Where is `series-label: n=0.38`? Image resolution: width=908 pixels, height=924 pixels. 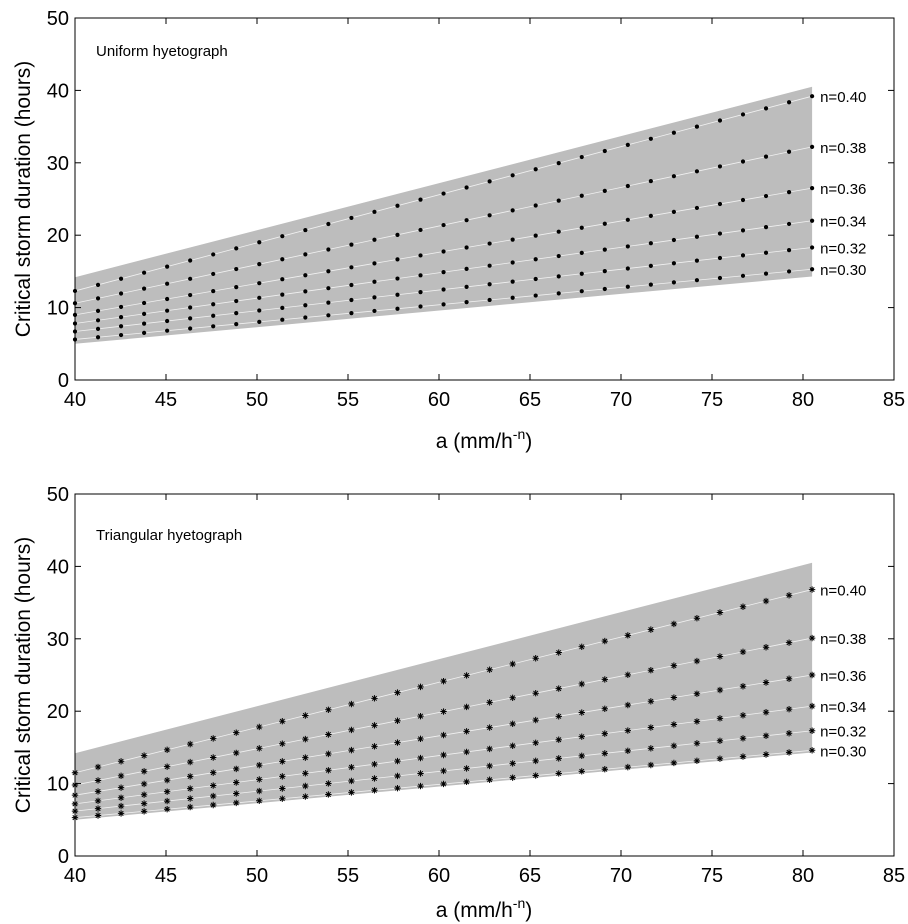
series-label: n=0.38 is located at coordinates (843, 148).